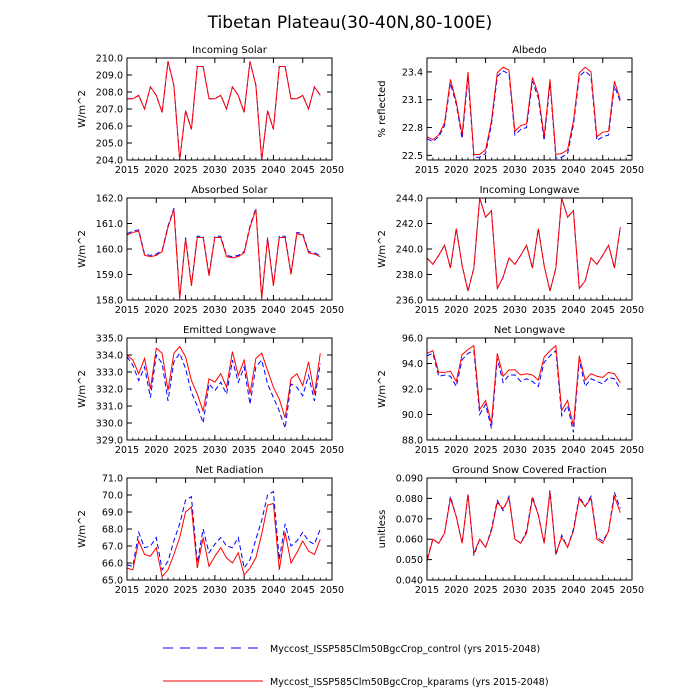 The image size is (700, 700). What do you see at coordinates (412, 364) in the screenshot?
I see `chart-net-longwave-ytick-label: 94.0` at bounding box center [412, 364].